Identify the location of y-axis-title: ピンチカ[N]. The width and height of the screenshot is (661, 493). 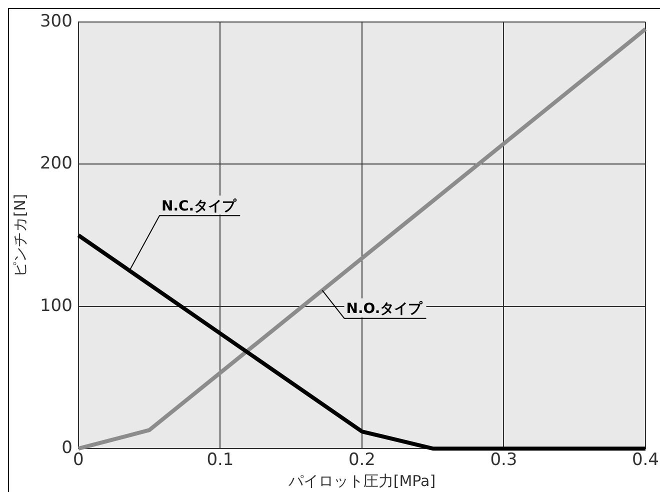
(19, 235).